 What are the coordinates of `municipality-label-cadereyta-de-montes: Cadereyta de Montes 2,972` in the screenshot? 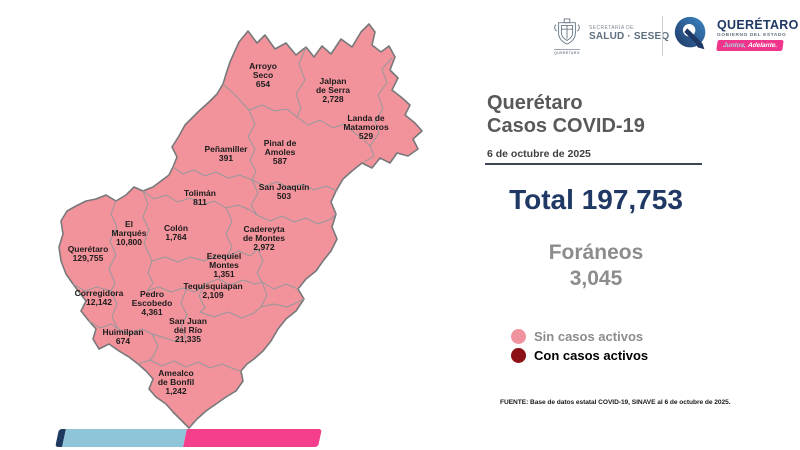 It's located at (264, 238).